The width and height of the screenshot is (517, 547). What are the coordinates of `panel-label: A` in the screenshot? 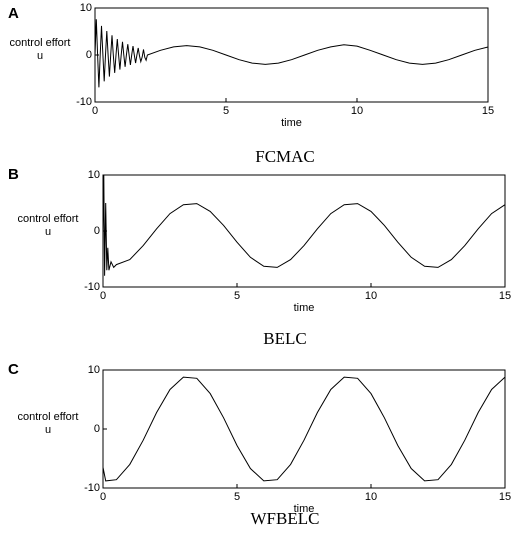 It's located at (13, 13).